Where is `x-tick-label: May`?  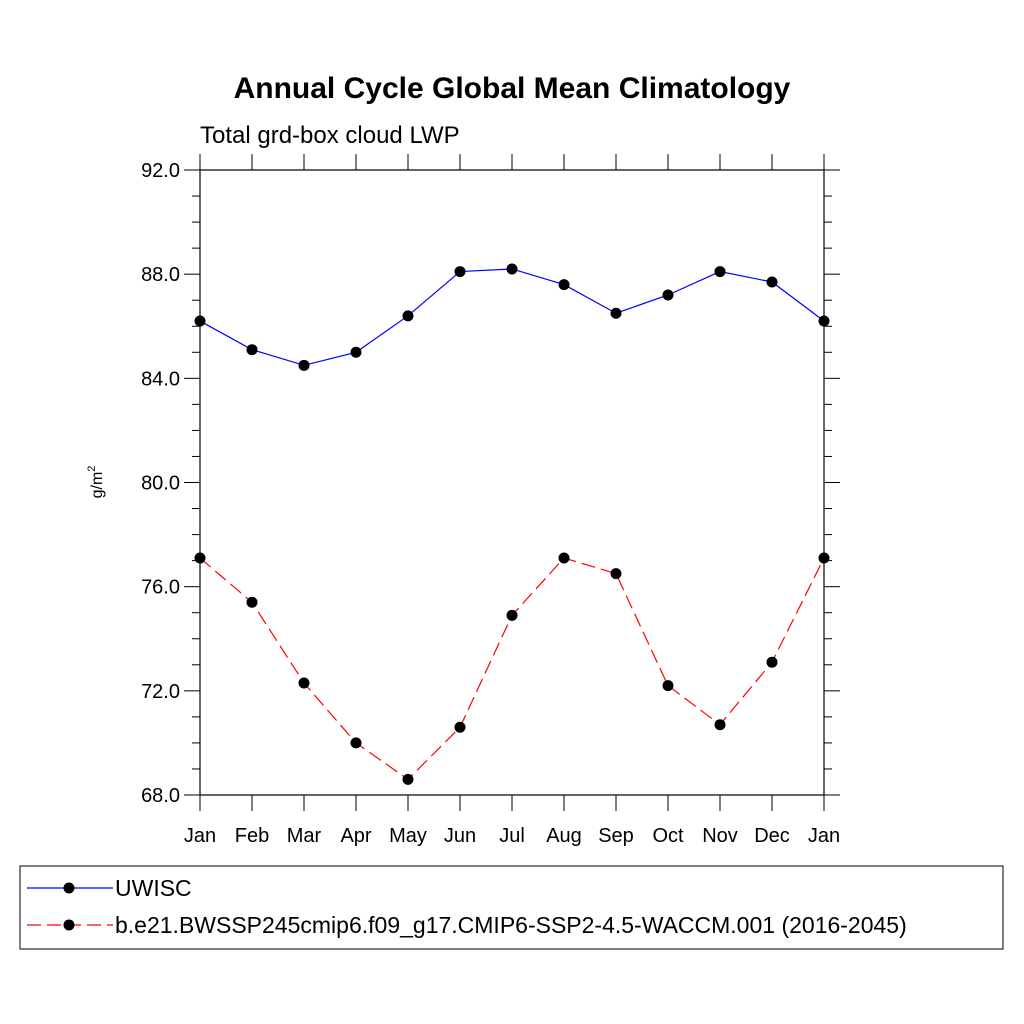 x-tick-label: May is located at coordinates (408, 836).